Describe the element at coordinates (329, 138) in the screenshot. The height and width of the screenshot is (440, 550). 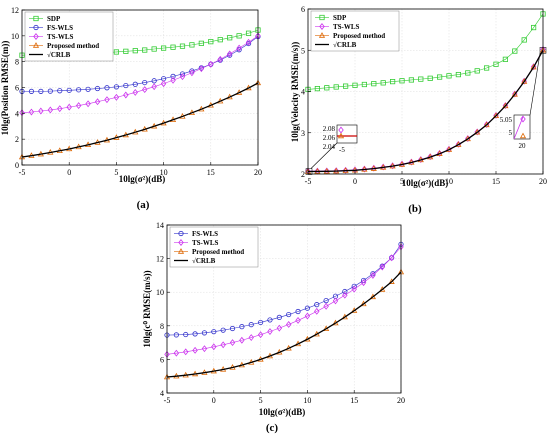
I see `inset-y-tick: 2.06` at that location.